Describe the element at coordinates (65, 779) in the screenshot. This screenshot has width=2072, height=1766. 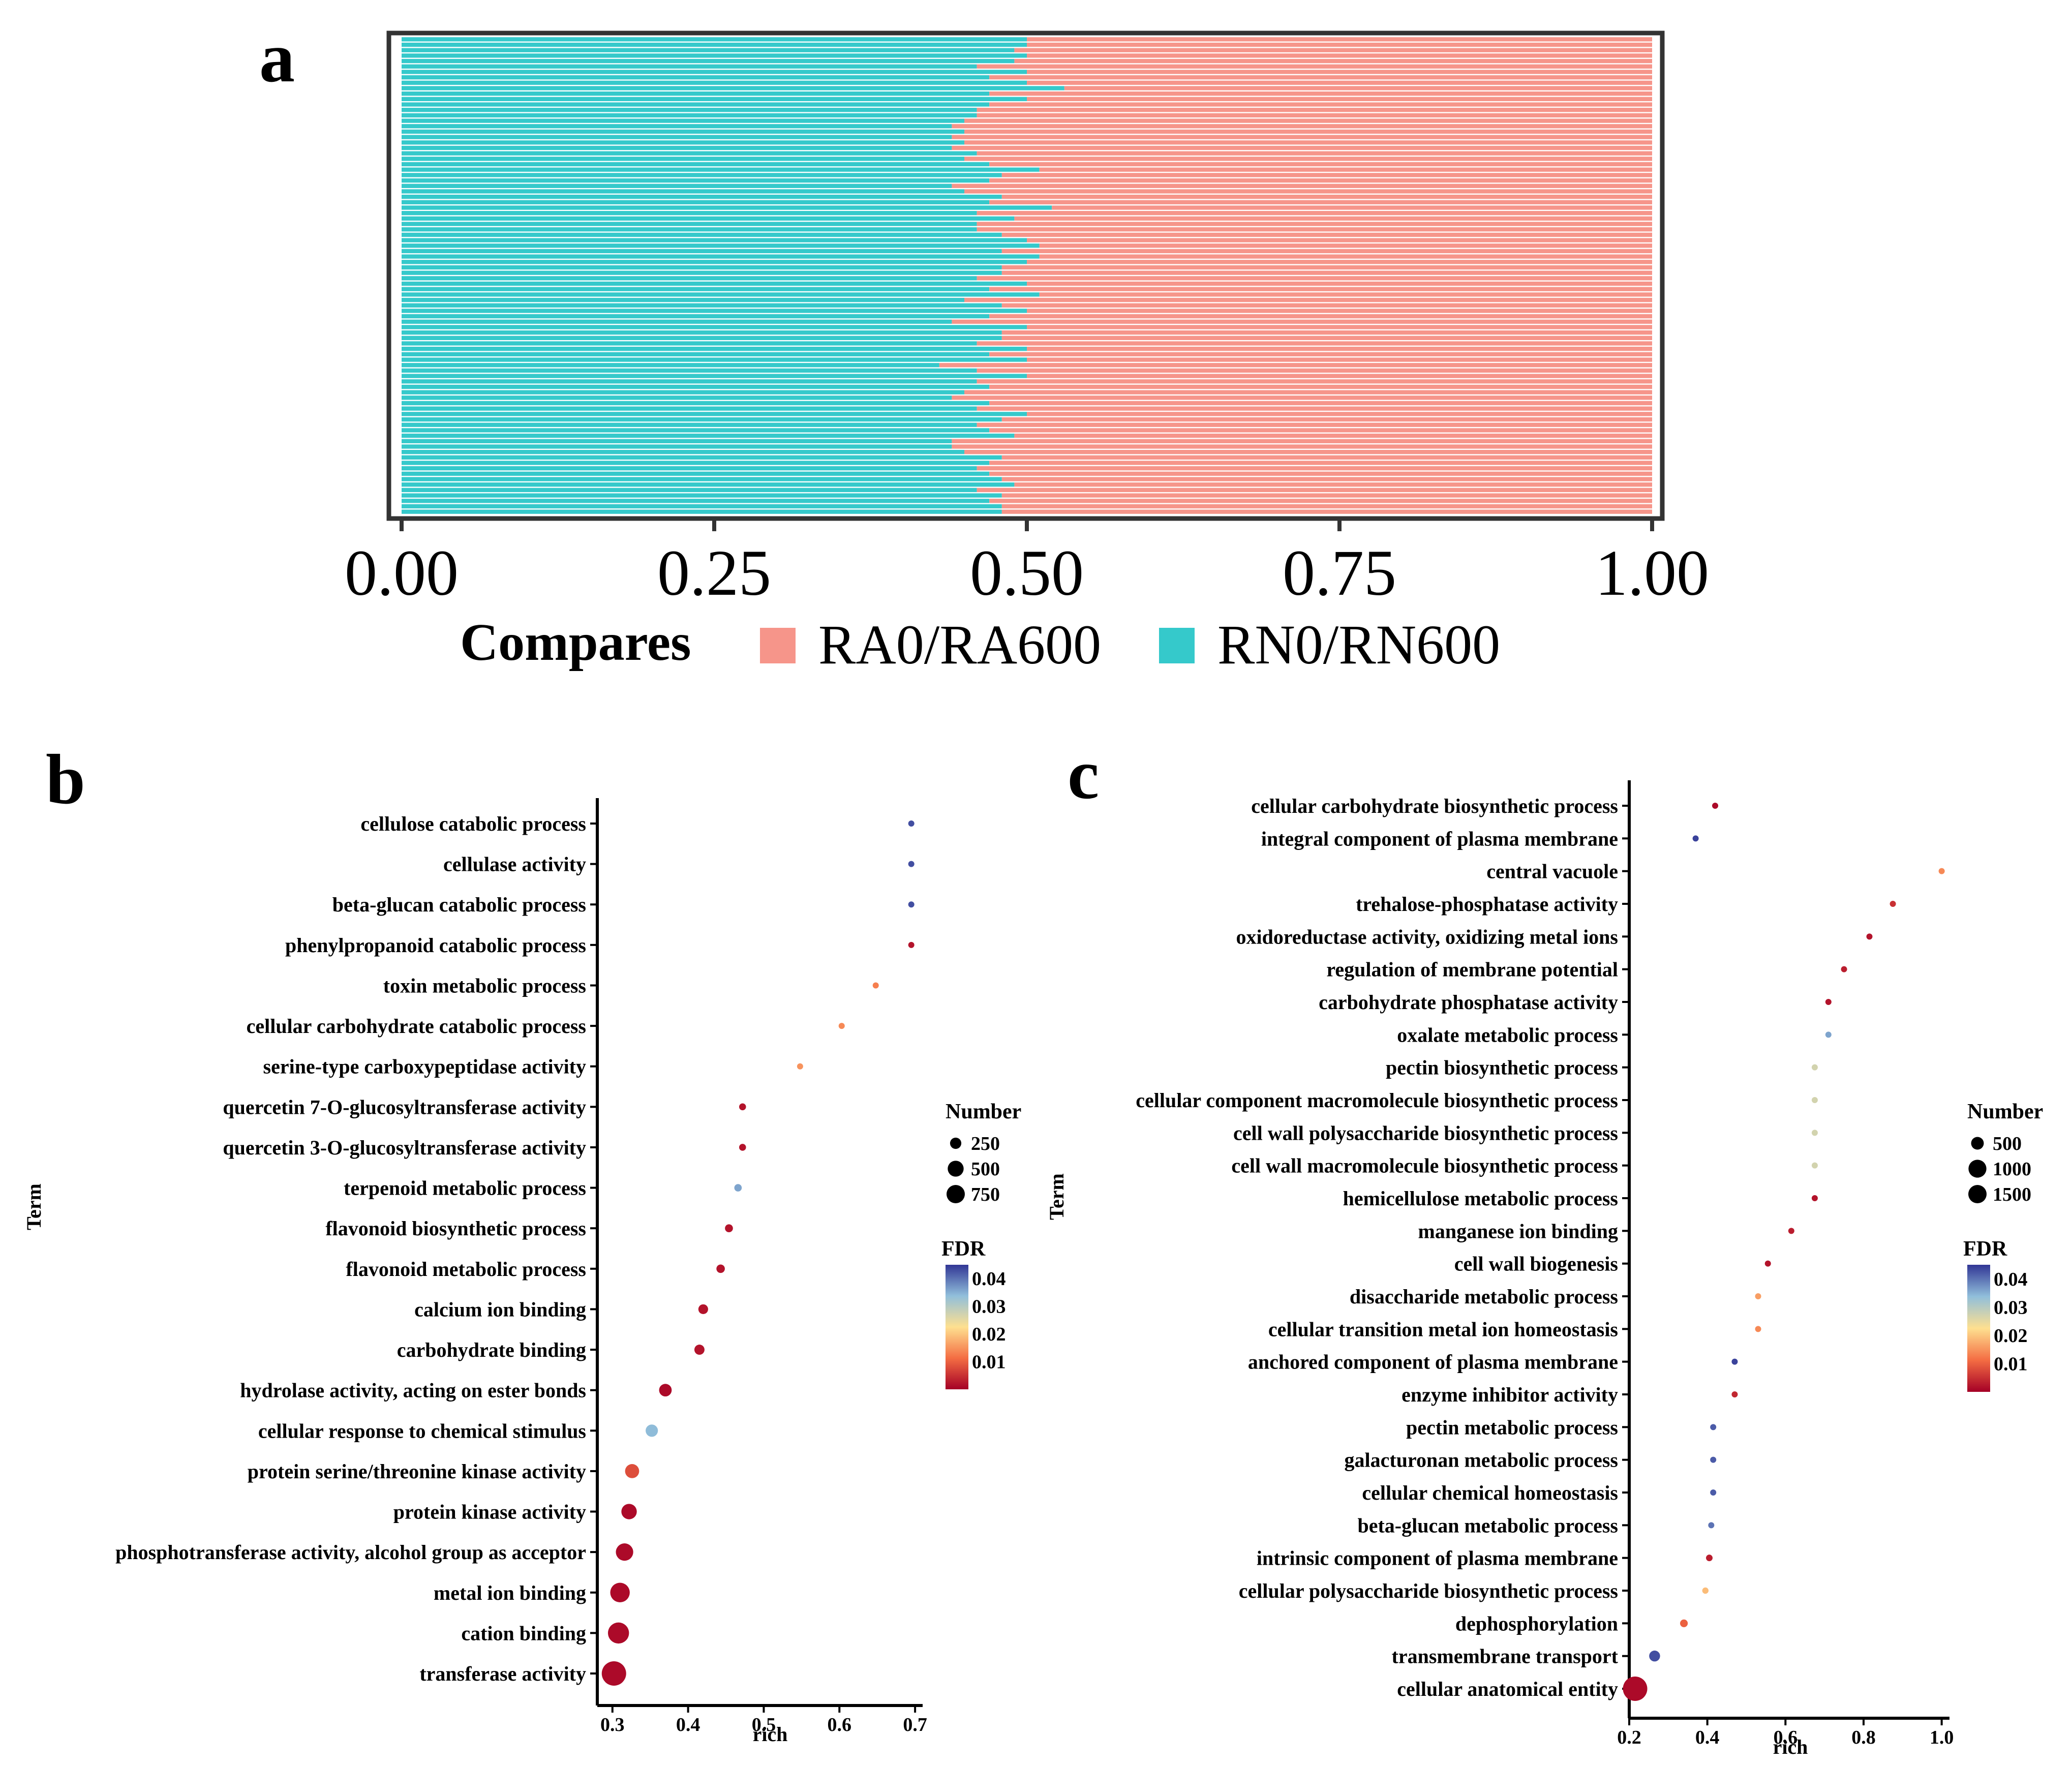
I see `panel-label-b: b` at that location.